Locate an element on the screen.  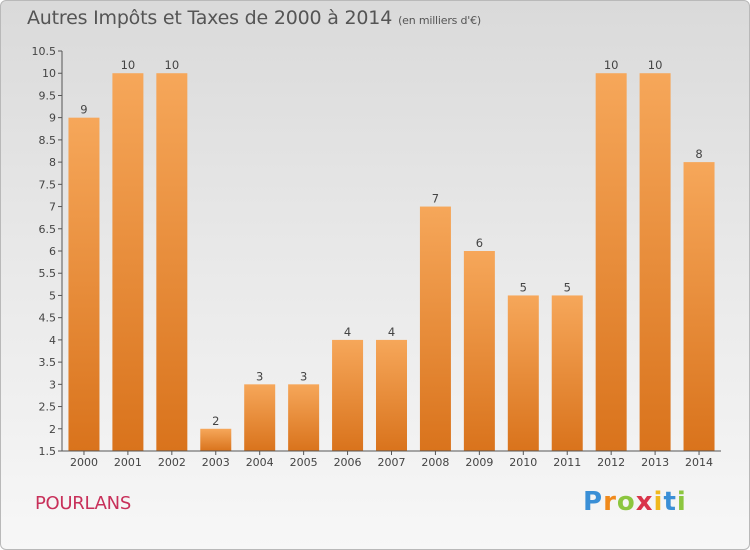
x-tick-label-2007: 2007 is located at coordinates (392, 462).